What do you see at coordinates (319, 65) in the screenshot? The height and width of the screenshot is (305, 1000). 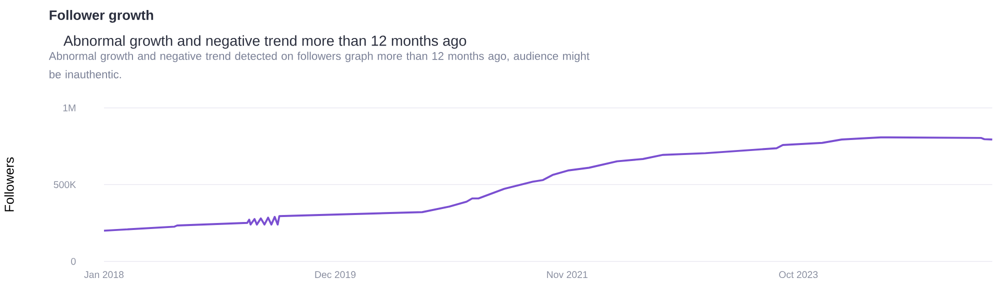 I see `text: Abnormal growth and negative trend detected on followers graph more than 12 months ago, audience might be inauthentic.` at bounding box center [319, 65].